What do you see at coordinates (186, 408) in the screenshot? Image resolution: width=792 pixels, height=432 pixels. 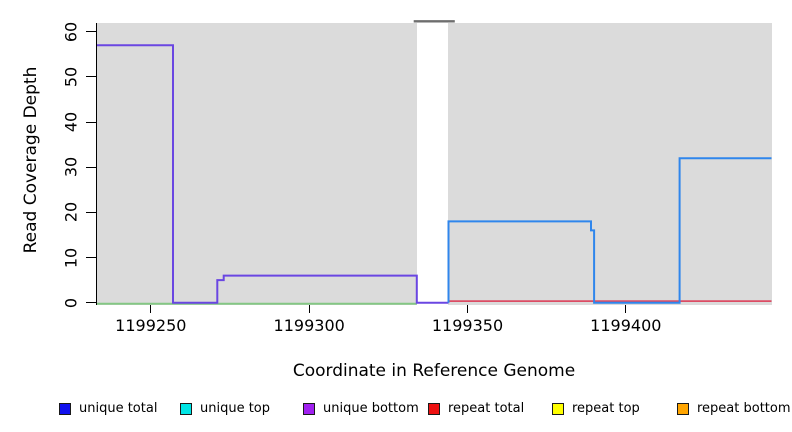 I see `legend-swatch-unique-top` at bounding box center [186, 408].